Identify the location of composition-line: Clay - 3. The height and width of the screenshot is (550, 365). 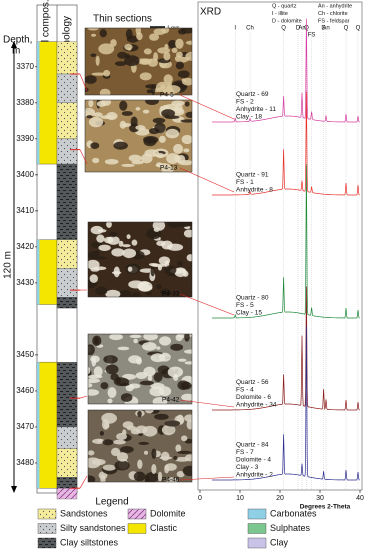
(247, 467).